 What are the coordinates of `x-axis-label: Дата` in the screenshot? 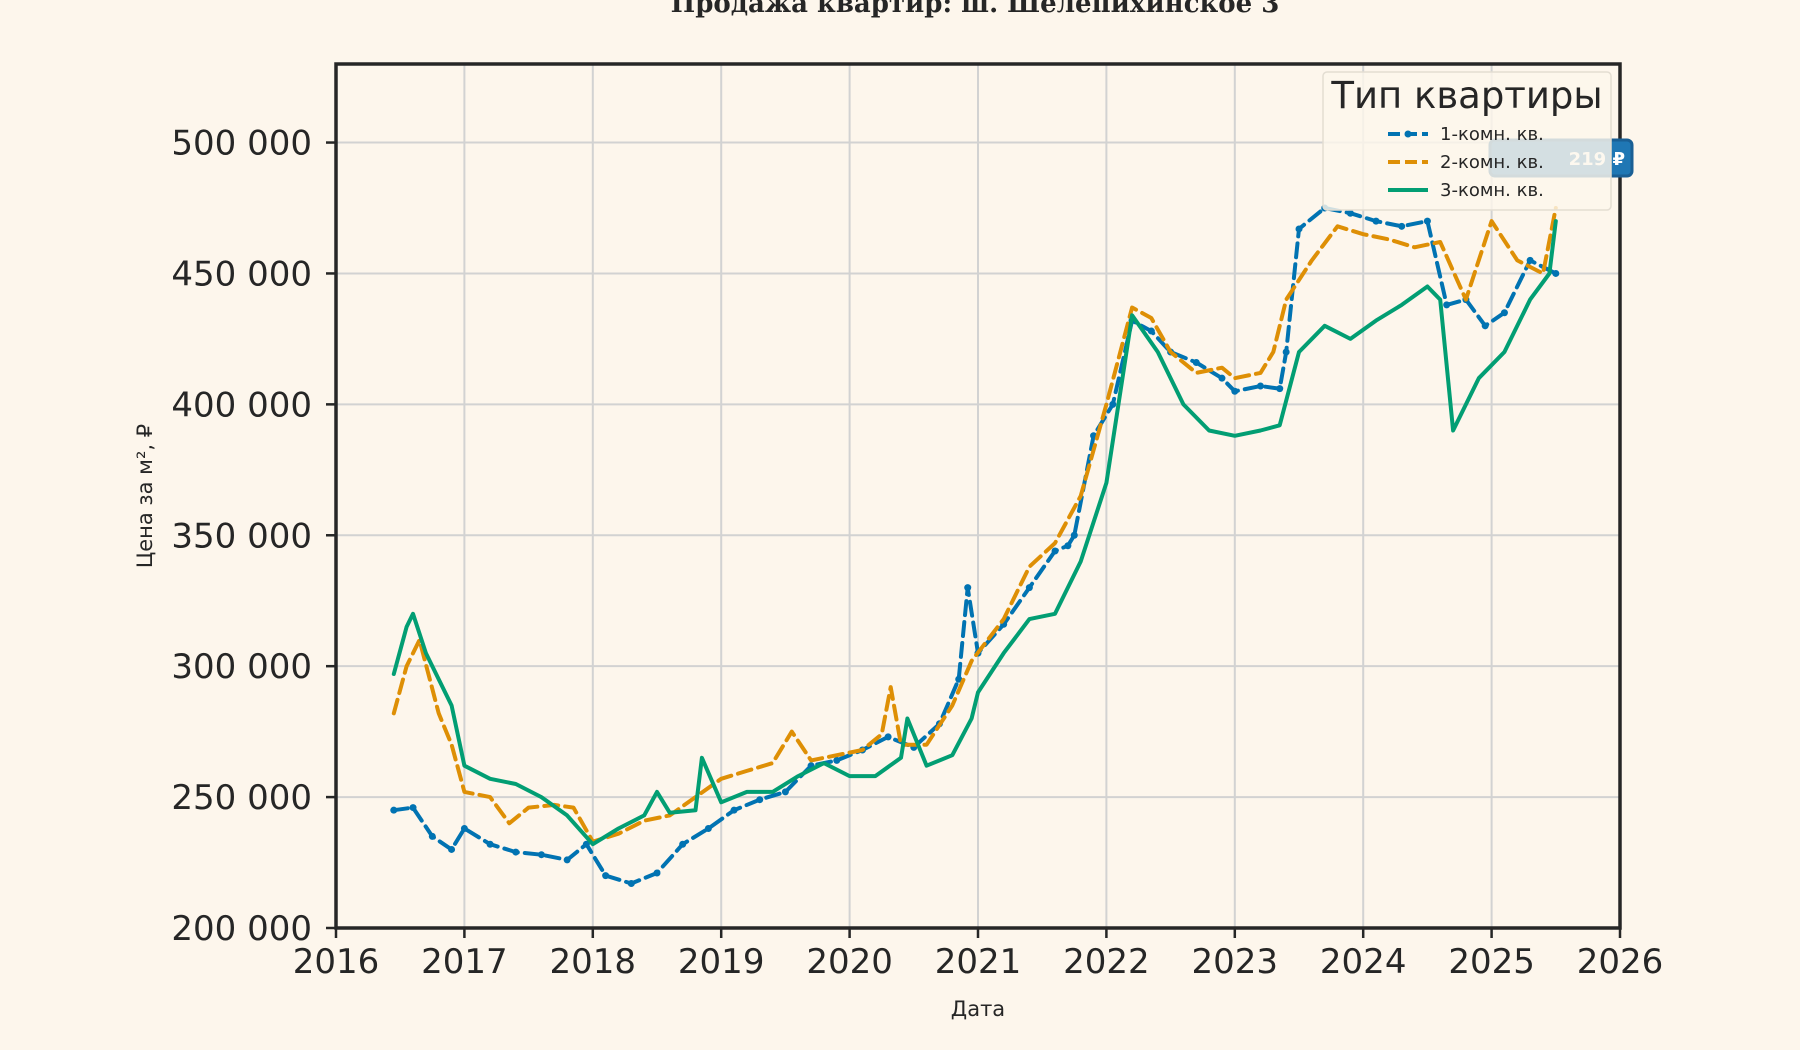 It's located at (978, 1009).